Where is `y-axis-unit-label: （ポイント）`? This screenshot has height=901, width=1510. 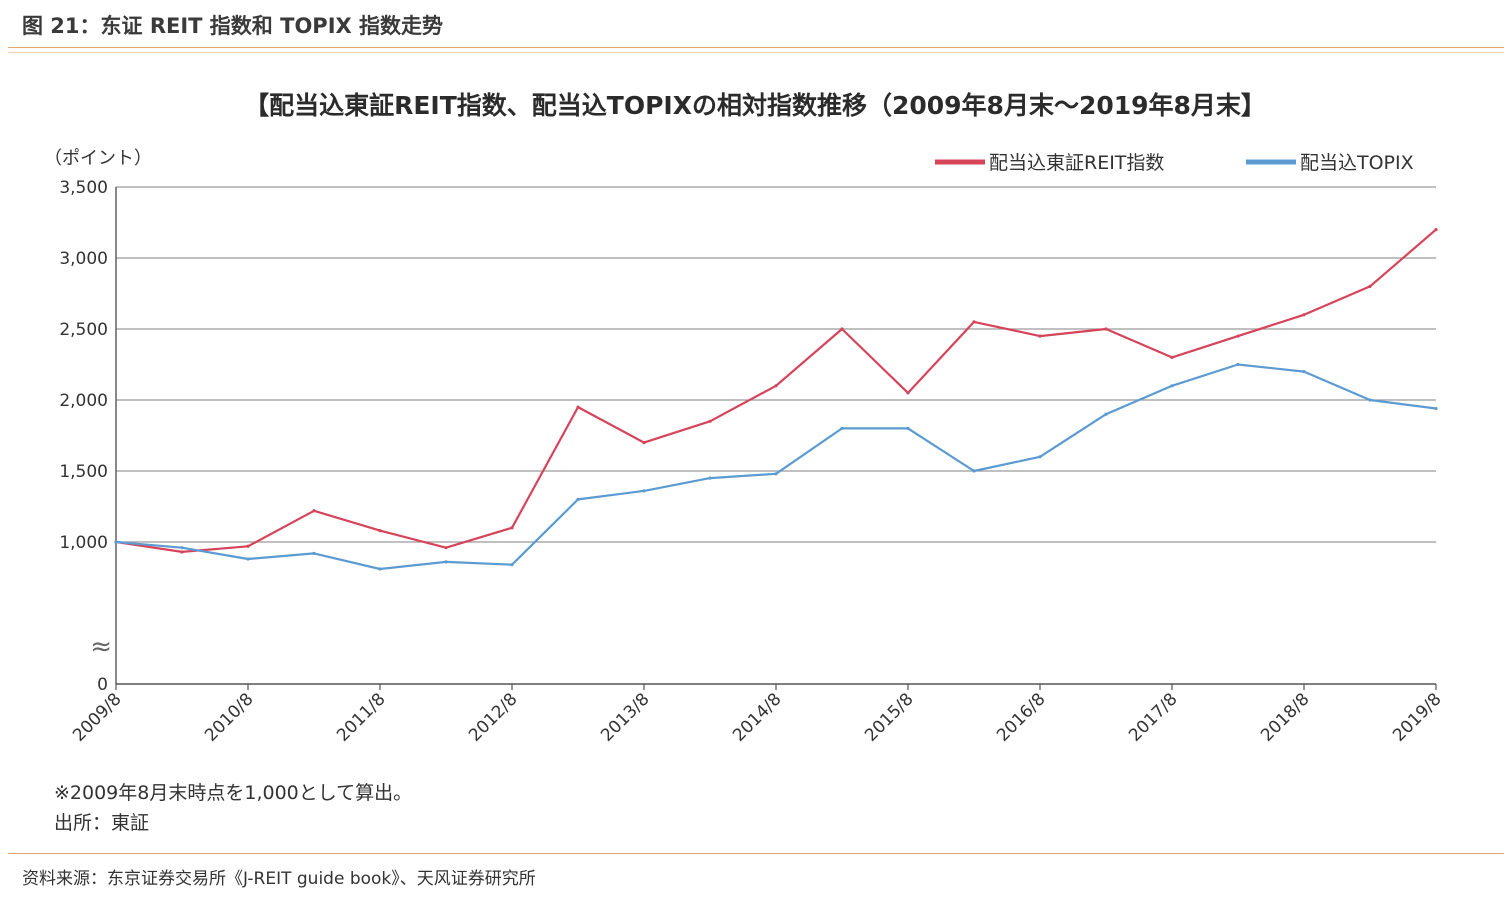
y-axis-unit-label: （ポイント） is located at coordinates (98, 158).